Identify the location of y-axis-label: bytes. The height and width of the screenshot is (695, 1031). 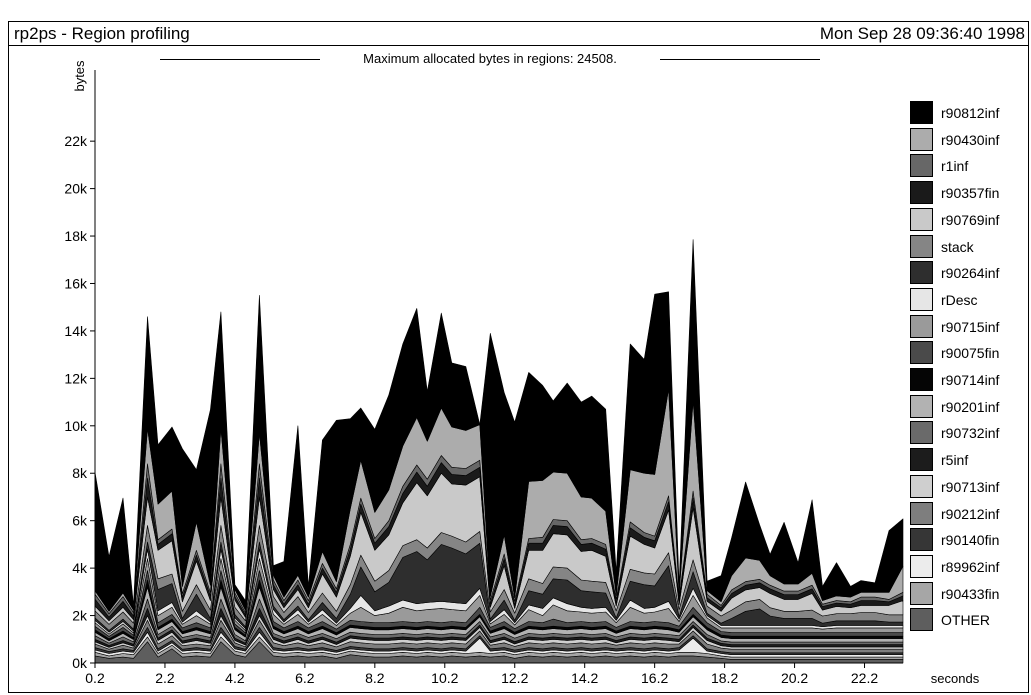
(79, 76).